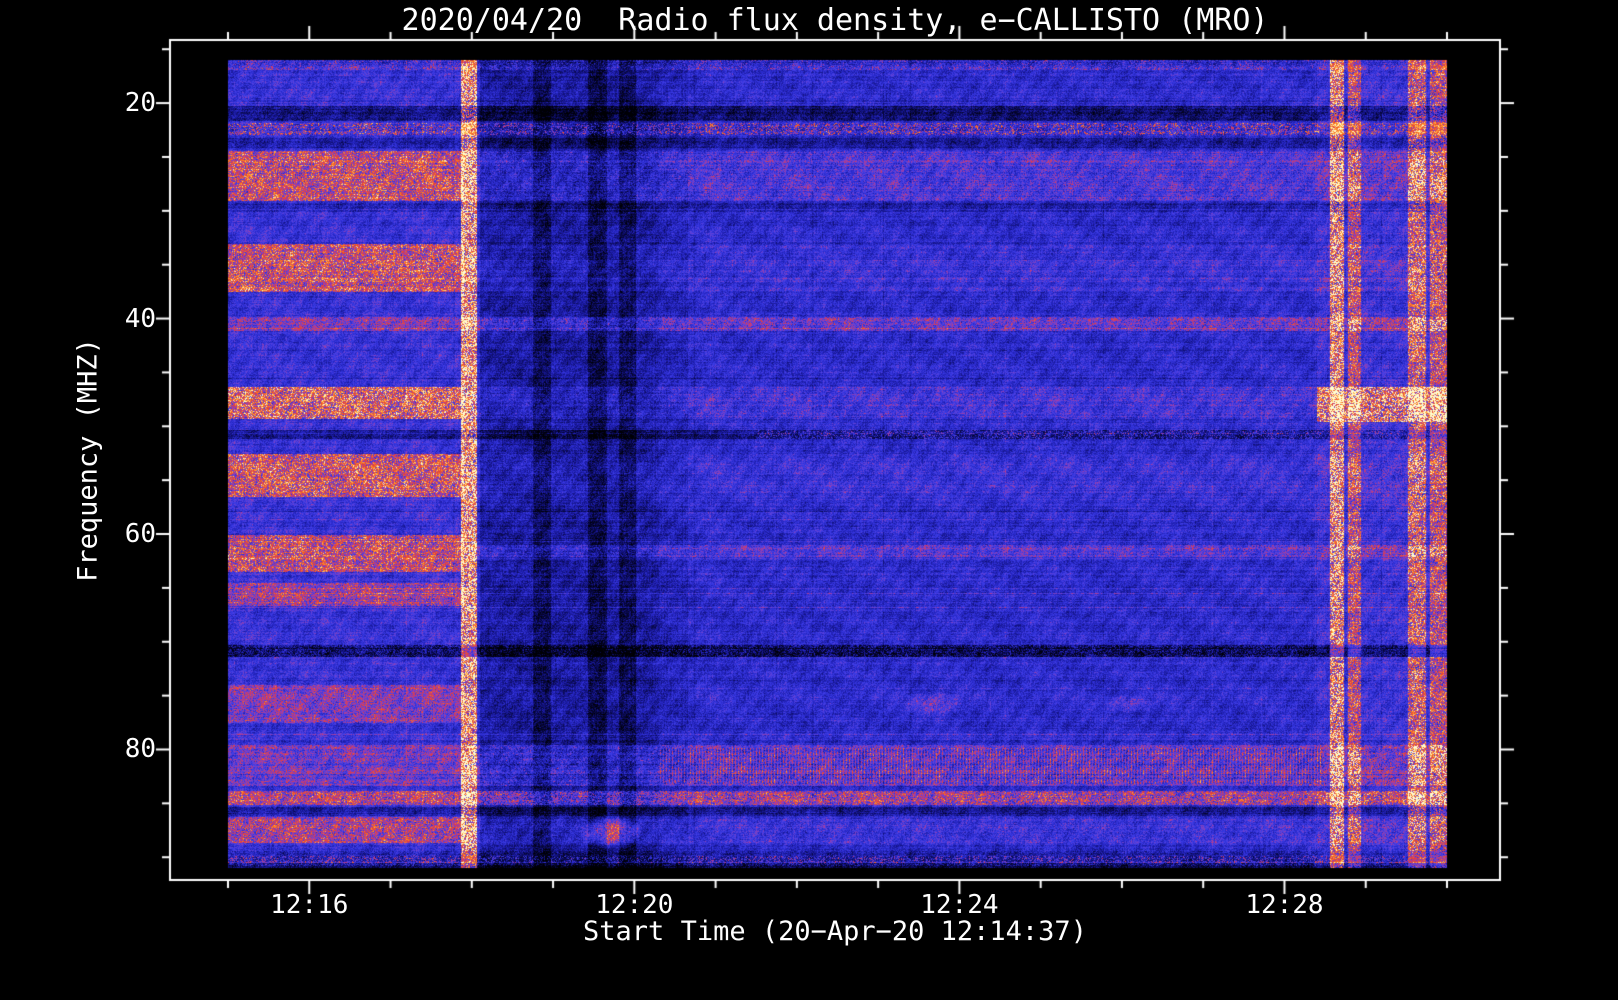 The image size is (1618, 1000). Describe the element at coordinates (140, 103) in the screenshot. I see `y-tick-label: 20` at that location.